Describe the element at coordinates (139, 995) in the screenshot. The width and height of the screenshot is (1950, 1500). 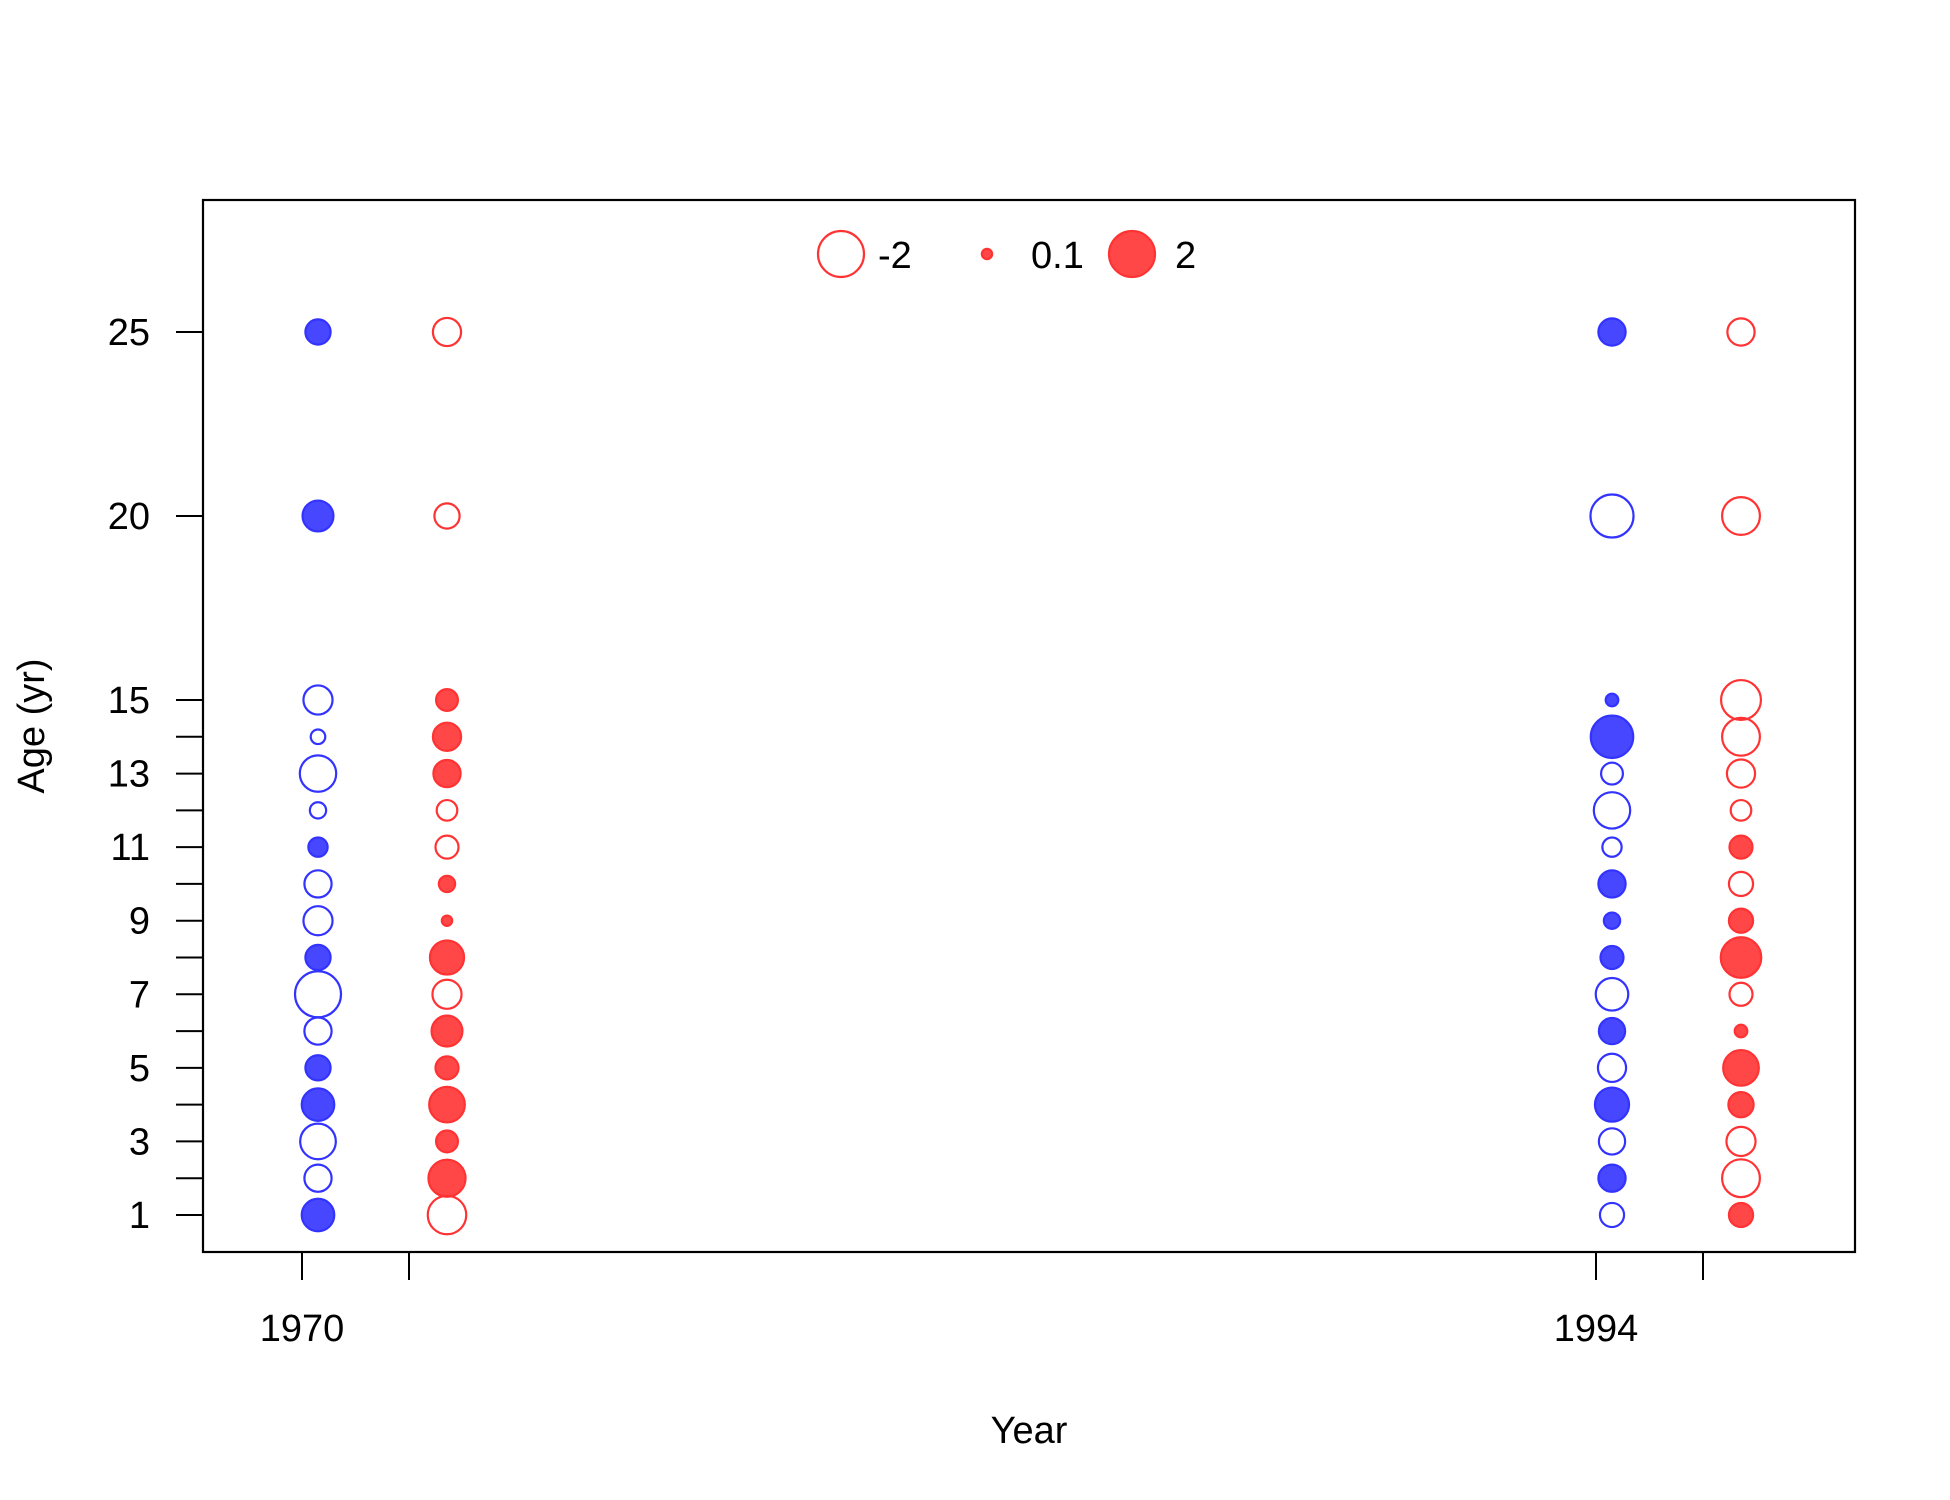
I see `y-tick-label: 7` at that location.